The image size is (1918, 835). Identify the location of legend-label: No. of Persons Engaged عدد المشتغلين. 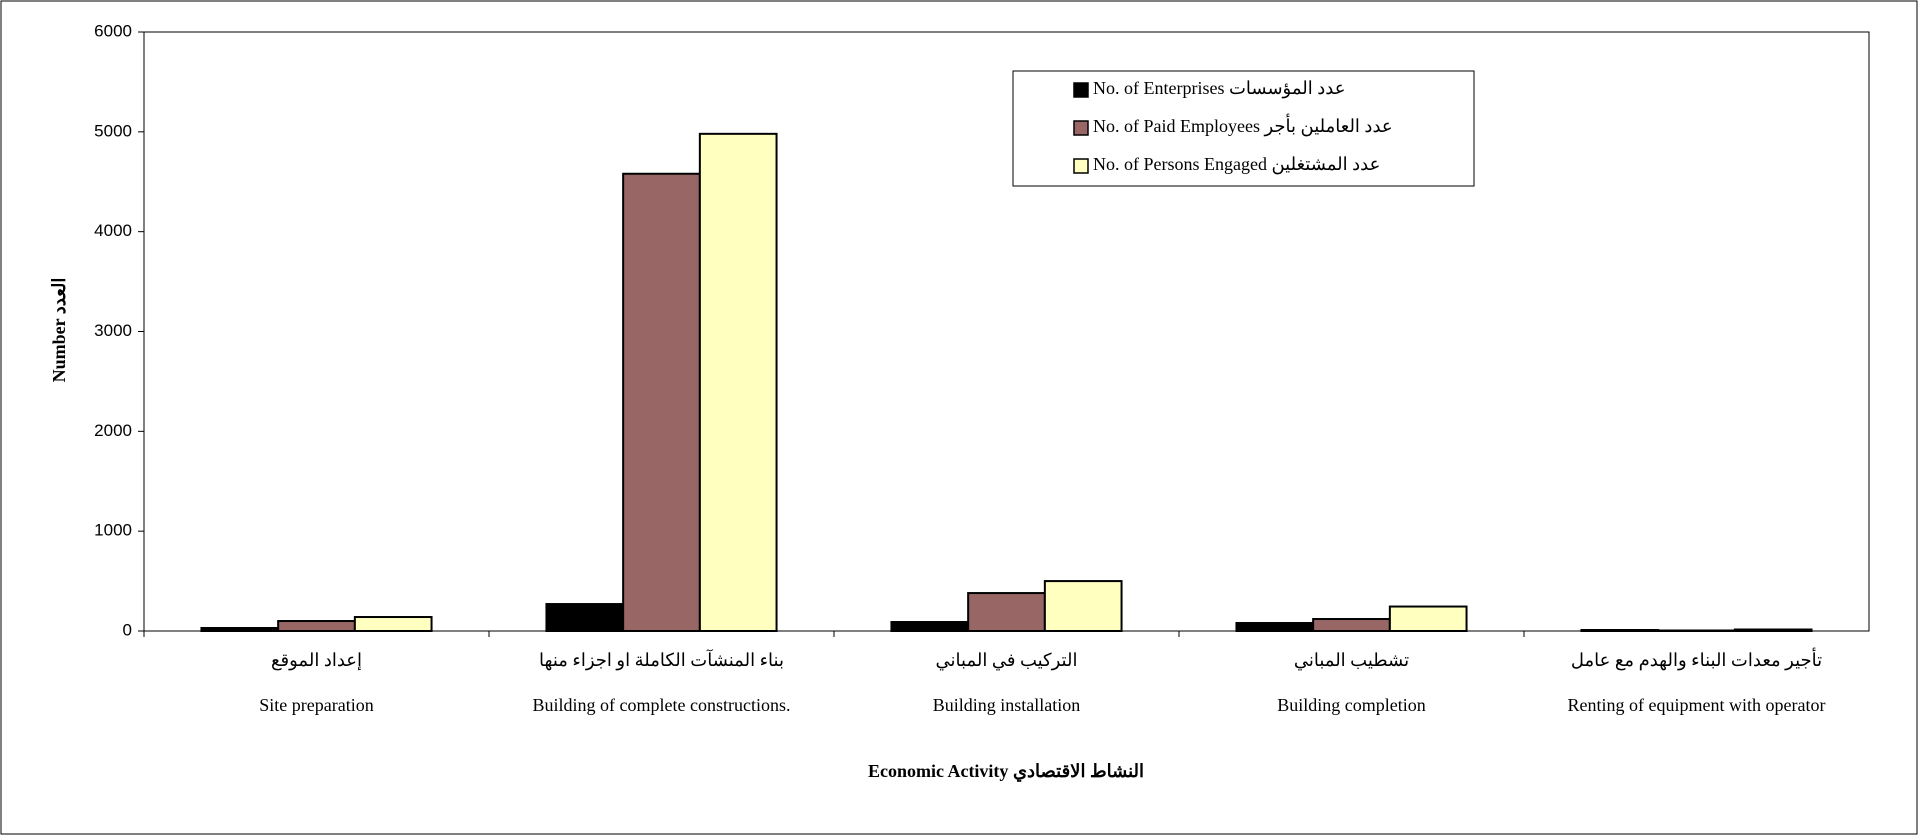
(1236, 164).